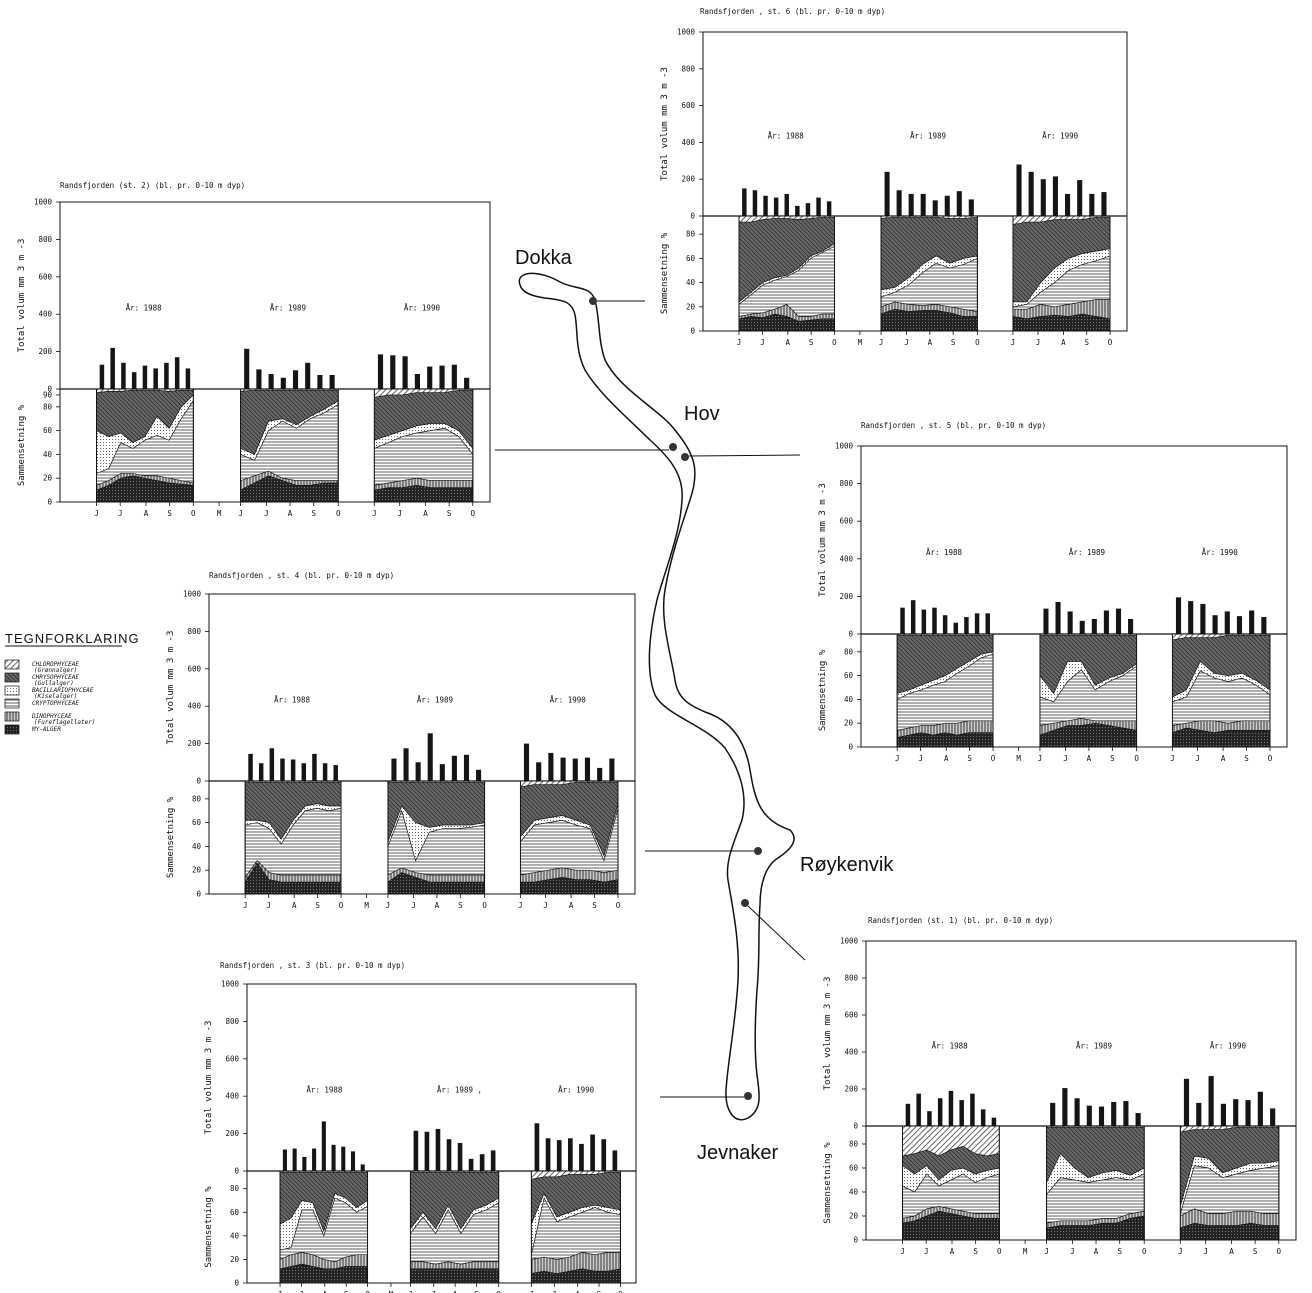 This screenshot has width=1312, height=1293. Describe the element at coordinates (51, 716) in the screenshot. I see `legend-label-dino: DINOPHYCEAE` at that location.